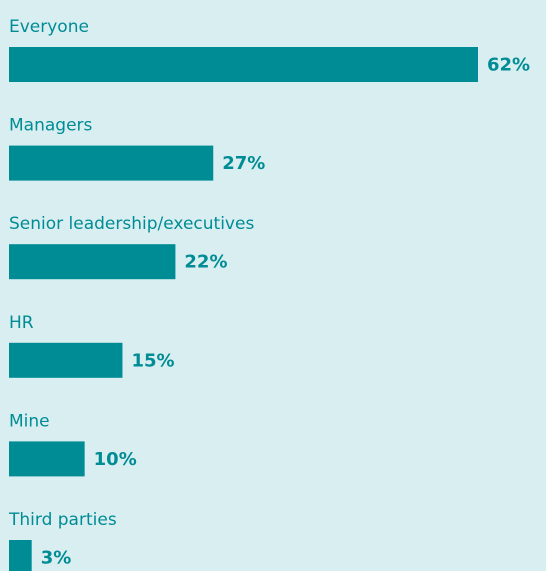 This screenshot has width=546, height=571. Describe the element at coordinates (21, 323) in the screenshot. I see `category-label: HR` at that location.